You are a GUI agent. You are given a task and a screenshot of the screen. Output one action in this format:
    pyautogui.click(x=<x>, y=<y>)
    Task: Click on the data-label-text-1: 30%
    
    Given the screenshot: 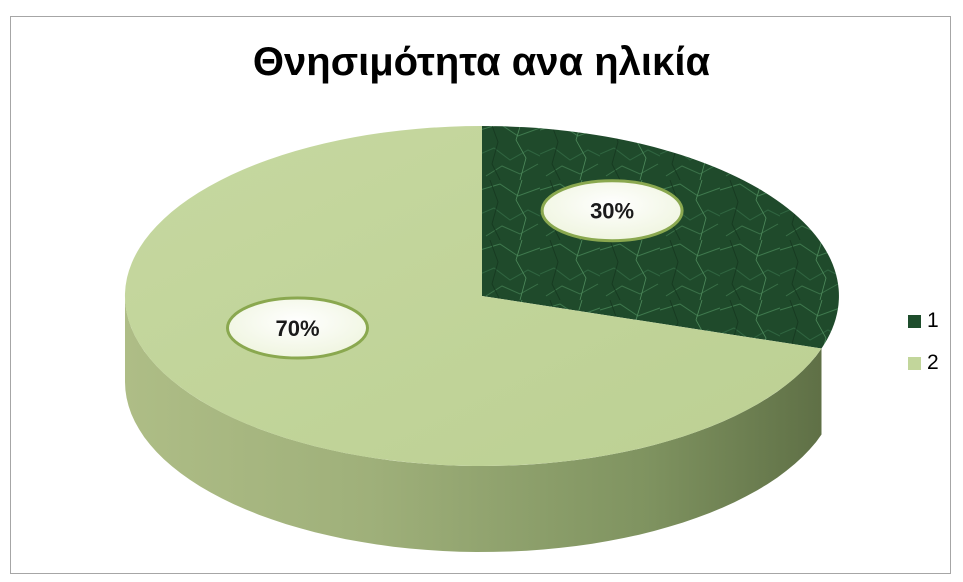 What is the action you would take?
    pyautogui.click(x=612, y=211)
    